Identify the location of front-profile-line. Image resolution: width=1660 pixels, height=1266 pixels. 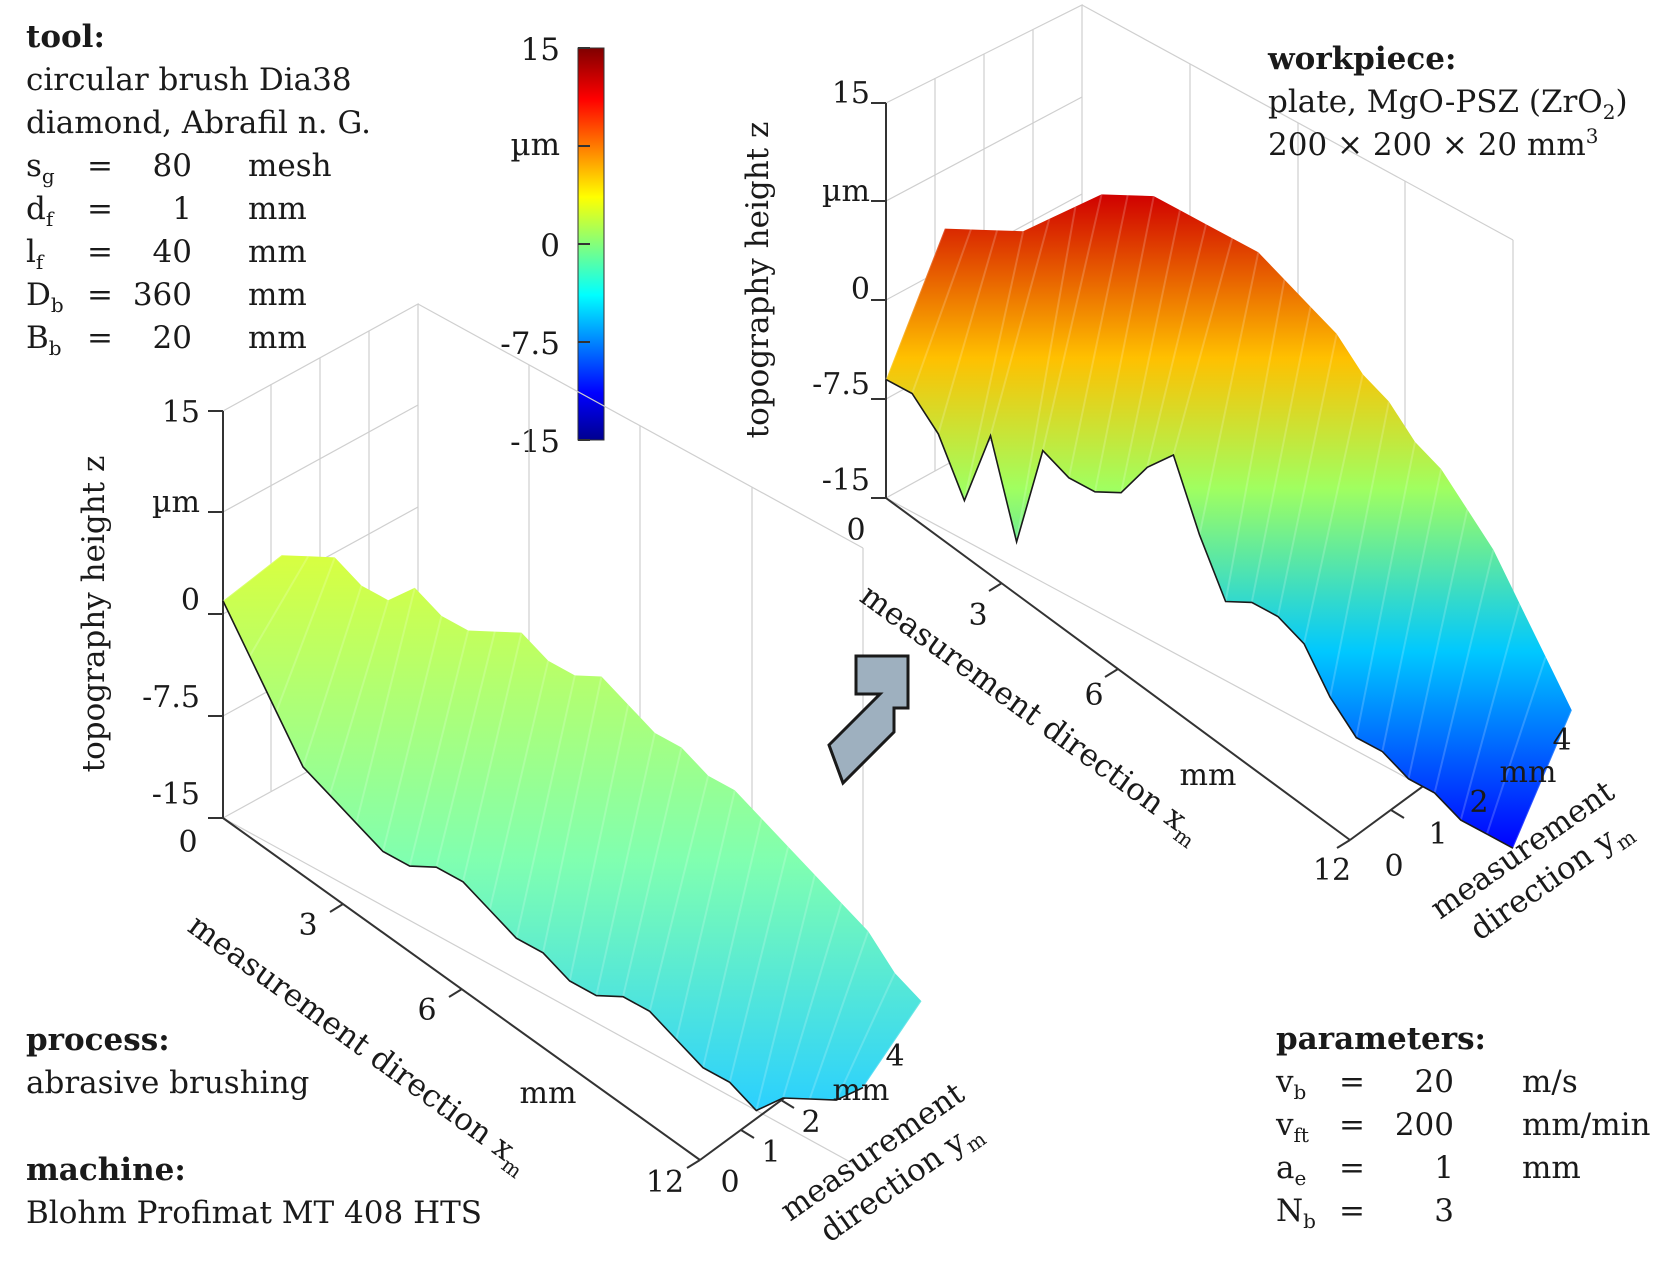
(1199, 613).